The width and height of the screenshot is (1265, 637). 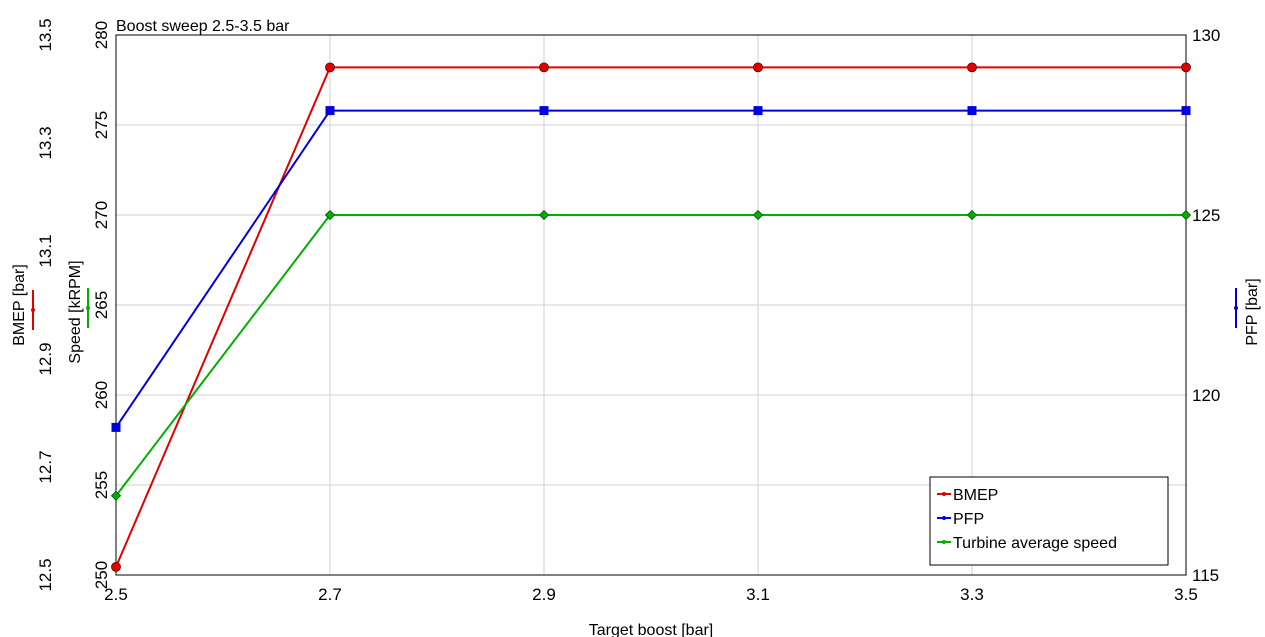 I want to click on bmep-tick-label: 12.9, so click(x=45, y=358).